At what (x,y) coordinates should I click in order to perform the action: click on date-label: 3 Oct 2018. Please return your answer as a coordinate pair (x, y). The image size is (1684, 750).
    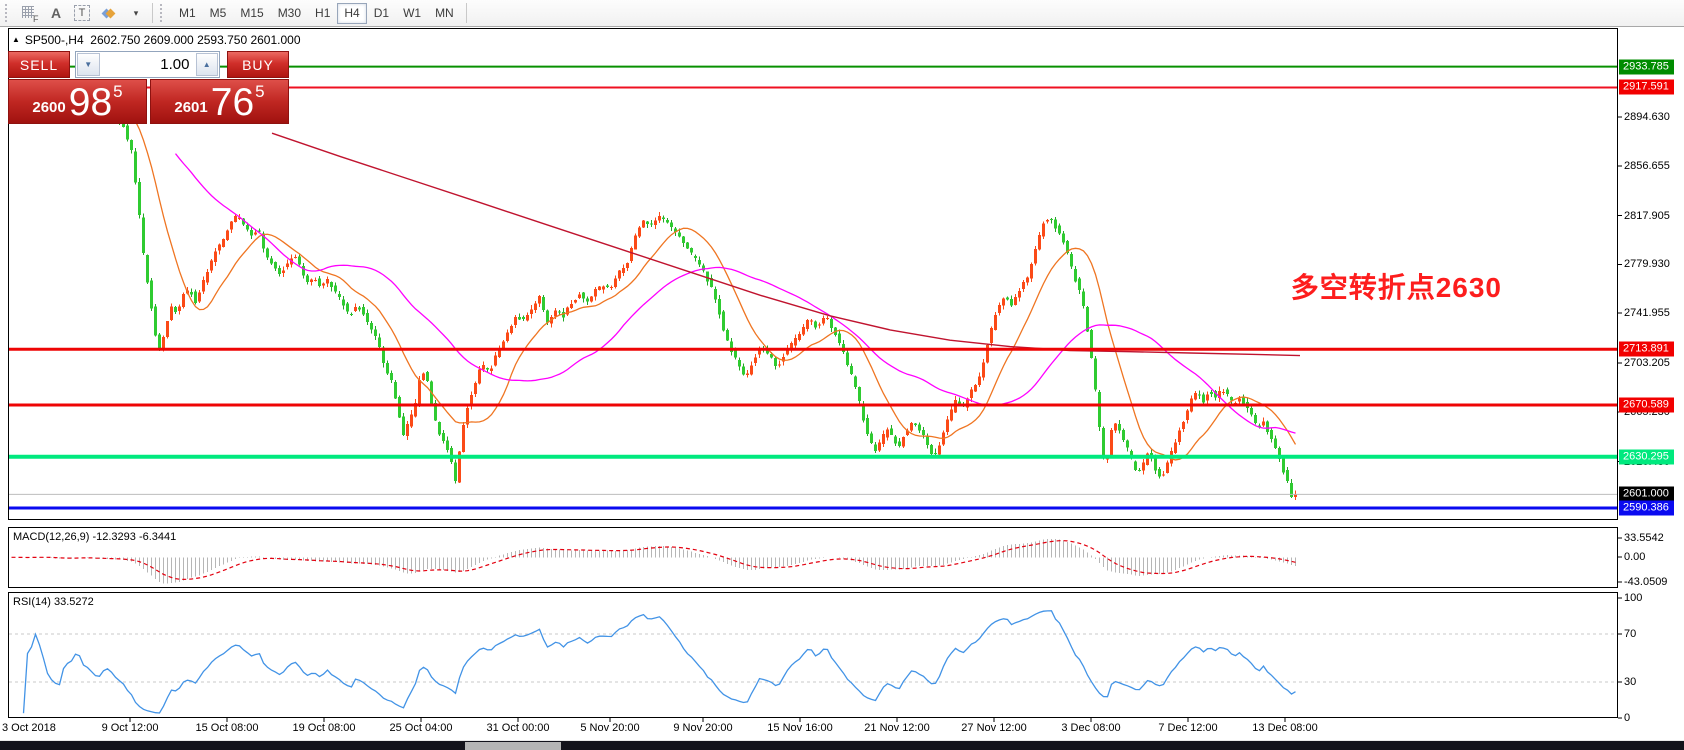
    Looking at the image, I should click on (29, 728).